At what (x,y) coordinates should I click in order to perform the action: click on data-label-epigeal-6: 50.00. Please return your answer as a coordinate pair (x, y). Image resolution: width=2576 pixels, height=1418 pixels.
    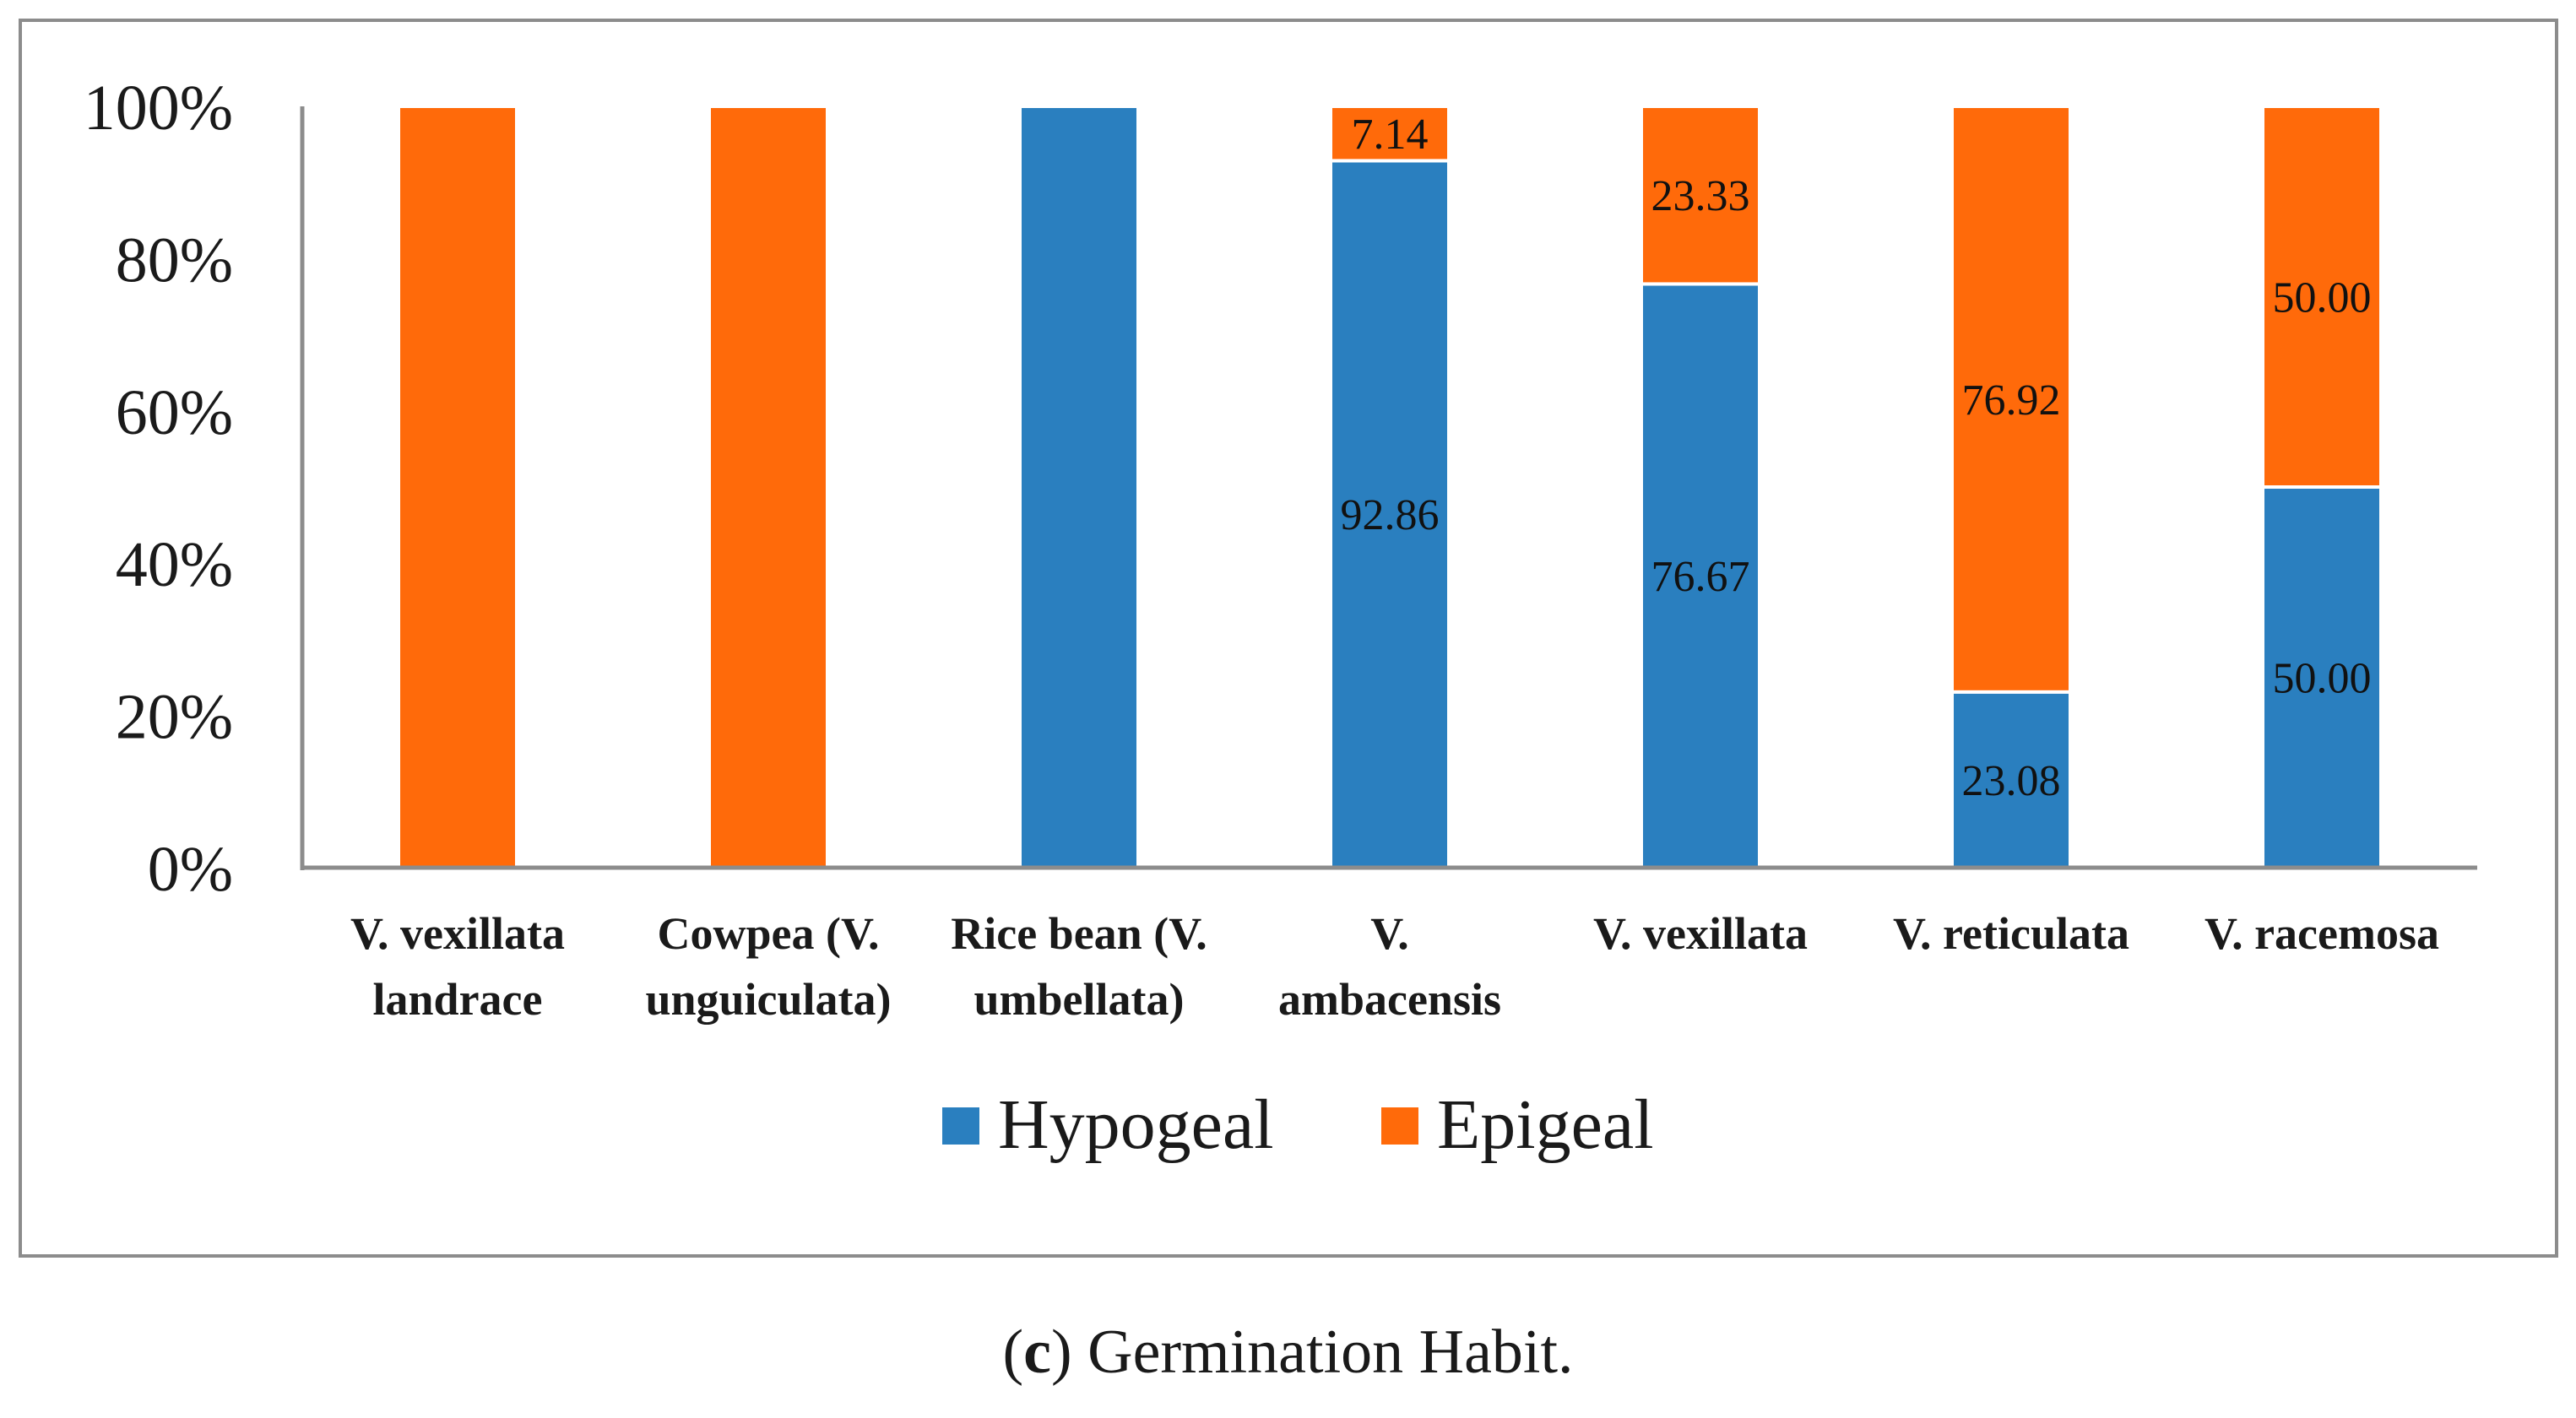
    Looking at the image, I should click on (2323, 298).